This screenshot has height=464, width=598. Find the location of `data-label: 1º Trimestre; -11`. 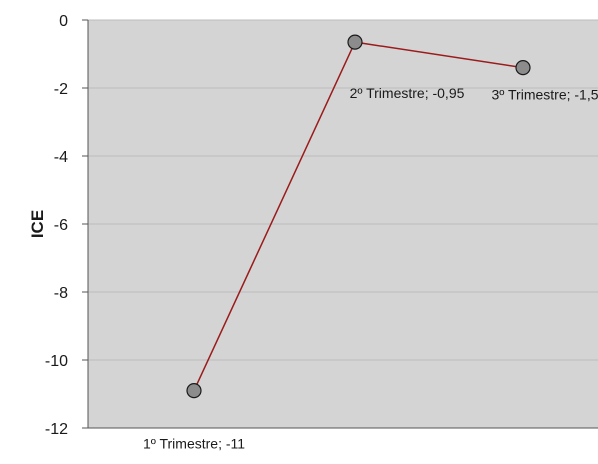

data-label: 1º Trimestre; -11 is located at coordinates (194, 444).